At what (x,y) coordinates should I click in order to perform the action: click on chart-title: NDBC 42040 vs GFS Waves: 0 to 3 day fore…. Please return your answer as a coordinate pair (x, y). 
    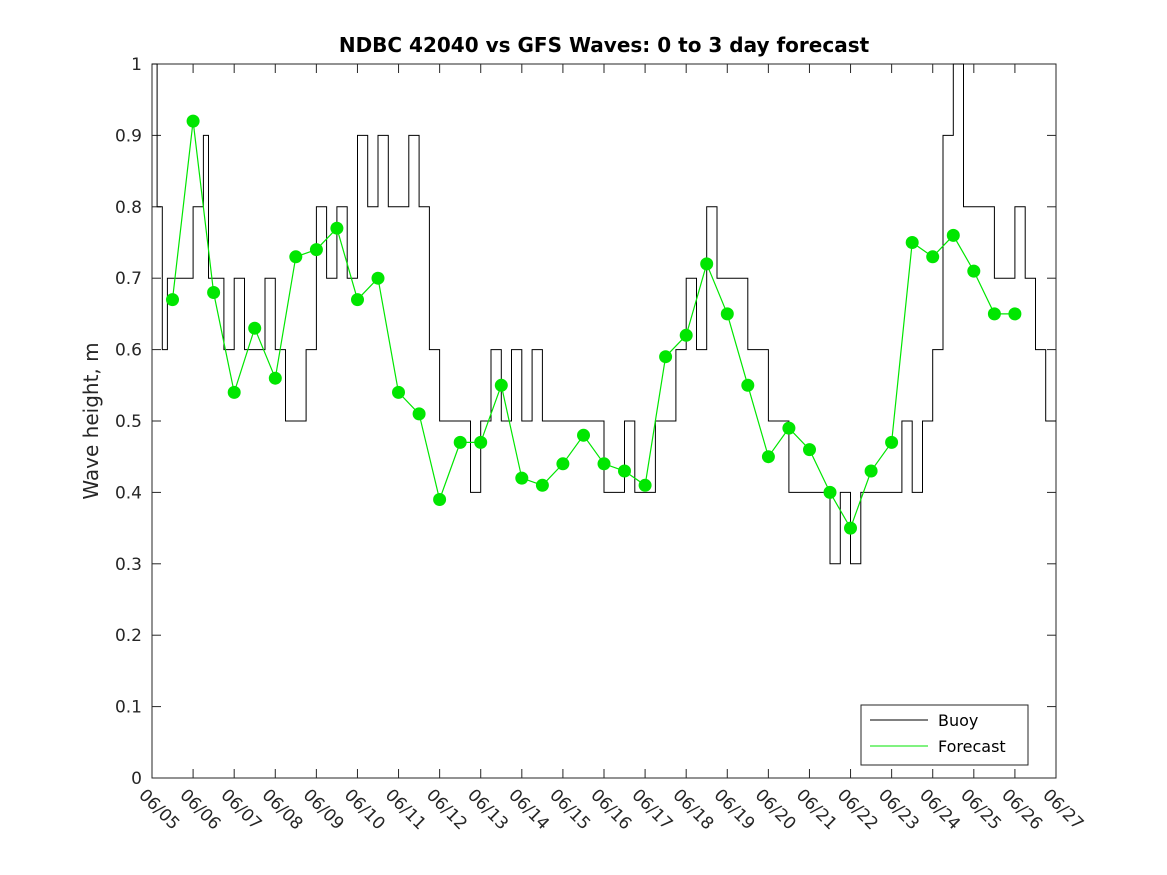
    Looking at the image, I should click on (604, 45).